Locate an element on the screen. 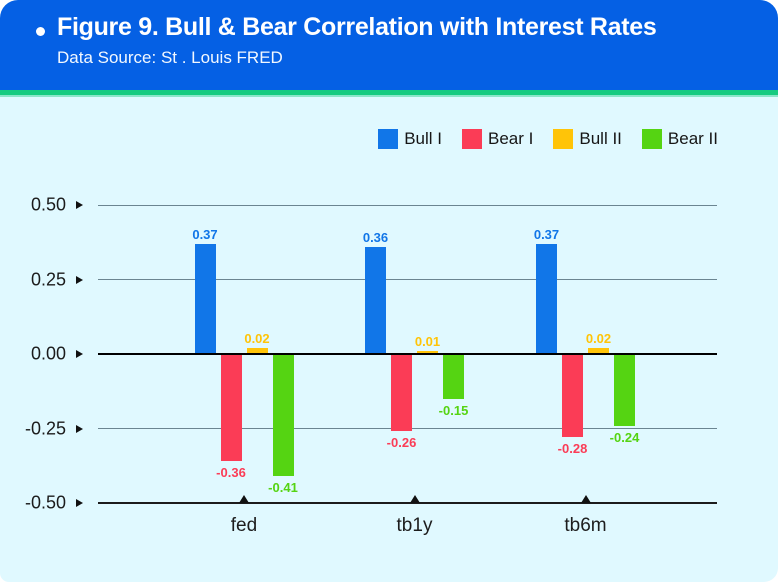 This screenshot has height=582, width=778. legend-item-bear-ii: Bear II is located at coordinates (679, 139).